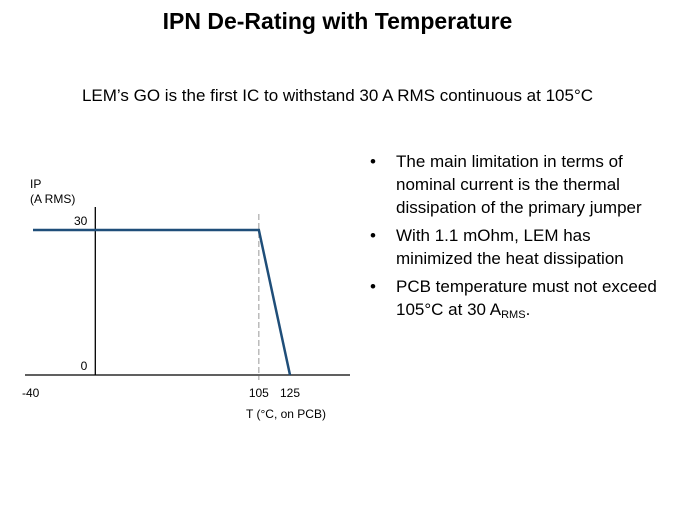 Image resolution: width=675 pixels, height=506 pixels. Describe the element at coordinates (290, 393) in the screenshot. I see `x-tick-label-125: 125` at that location.